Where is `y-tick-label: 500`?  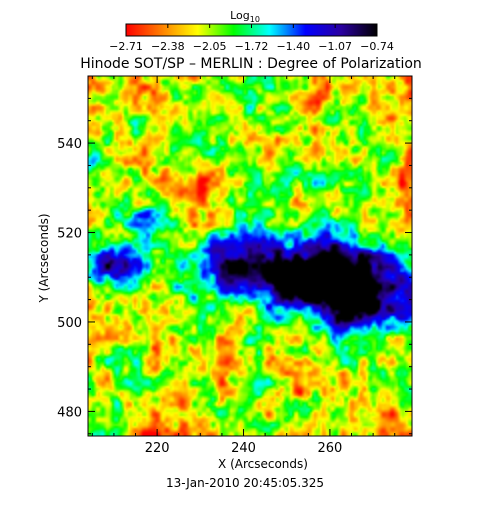 y-tick-label: 500 is located at coordinates (69, 323).